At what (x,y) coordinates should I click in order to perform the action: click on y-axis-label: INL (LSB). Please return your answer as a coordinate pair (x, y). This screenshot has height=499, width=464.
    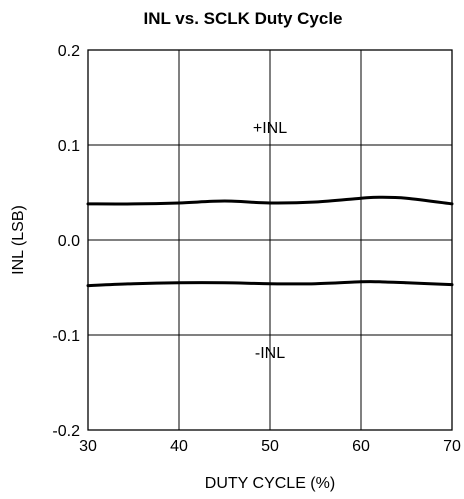
    Looking at the image, I should click on (18, 240).